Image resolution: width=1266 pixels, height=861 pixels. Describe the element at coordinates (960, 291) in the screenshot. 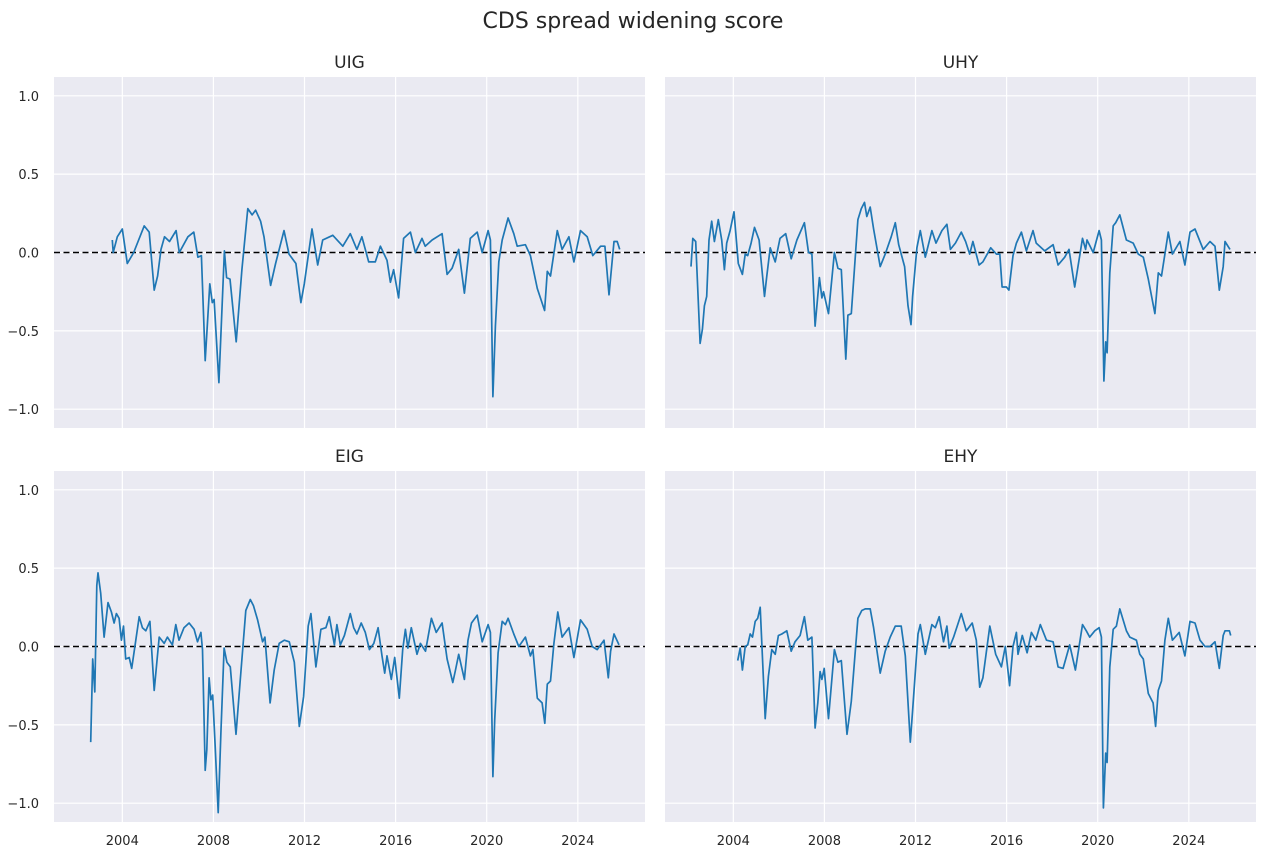

I see `series-line-uhy` at that location.